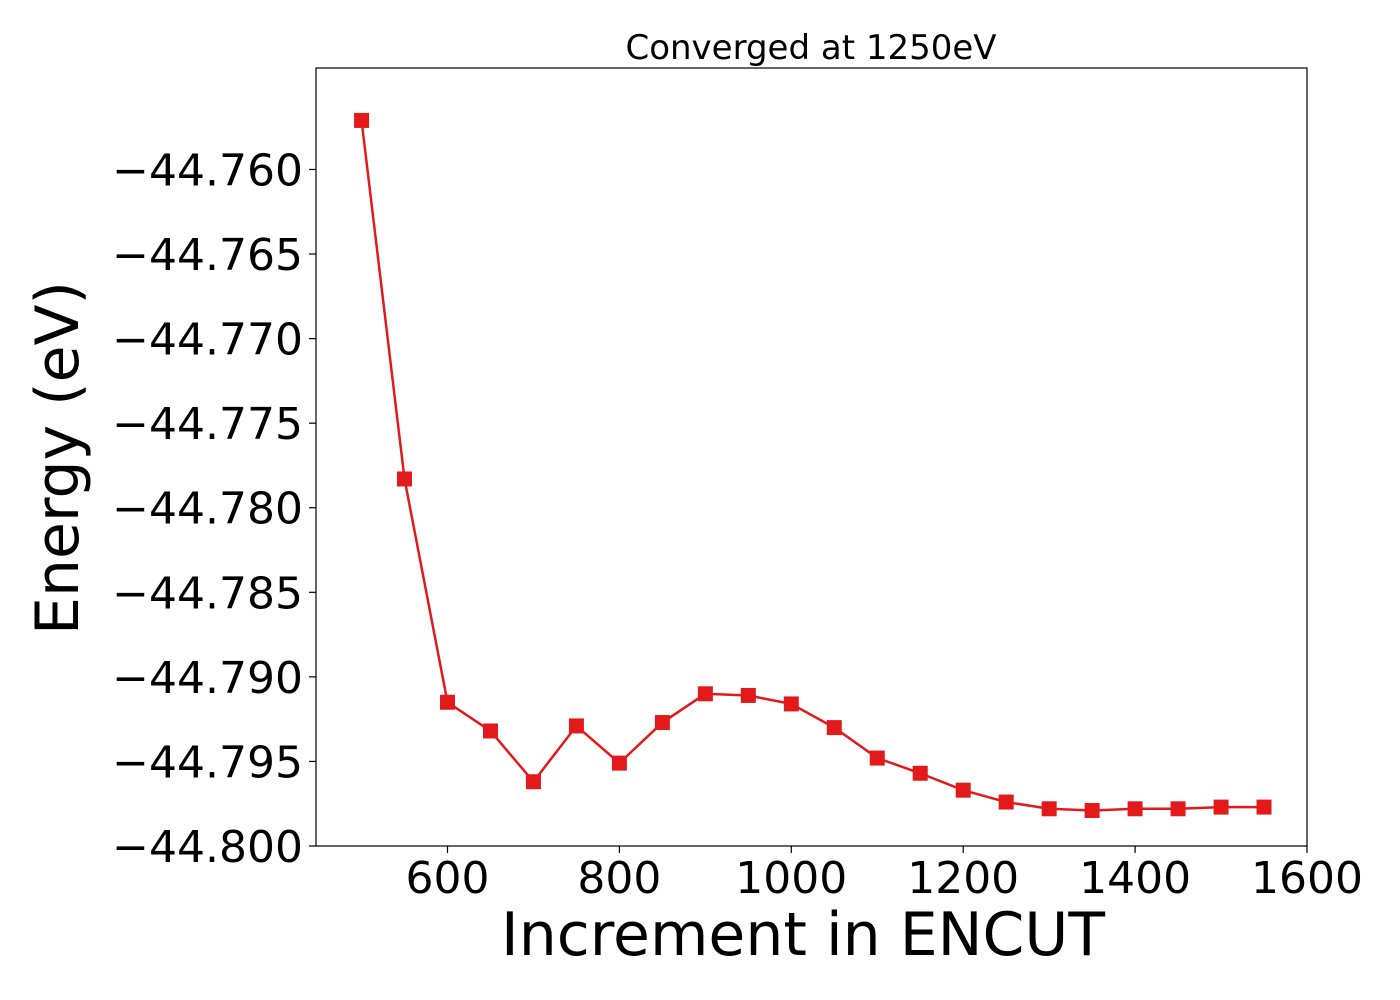  What do you see at coordinates (791, 878) in the screenshot?
I see `x-tick-label: 1000` at bounding box center [791, 878].